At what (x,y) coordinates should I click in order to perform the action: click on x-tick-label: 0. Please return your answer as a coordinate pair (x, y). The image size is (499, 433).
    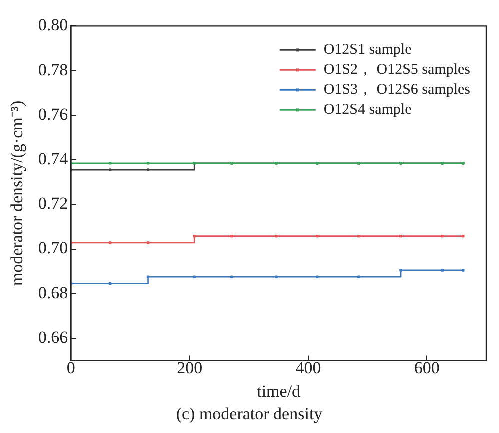
    Looking at the image, I should click on (71, 368).